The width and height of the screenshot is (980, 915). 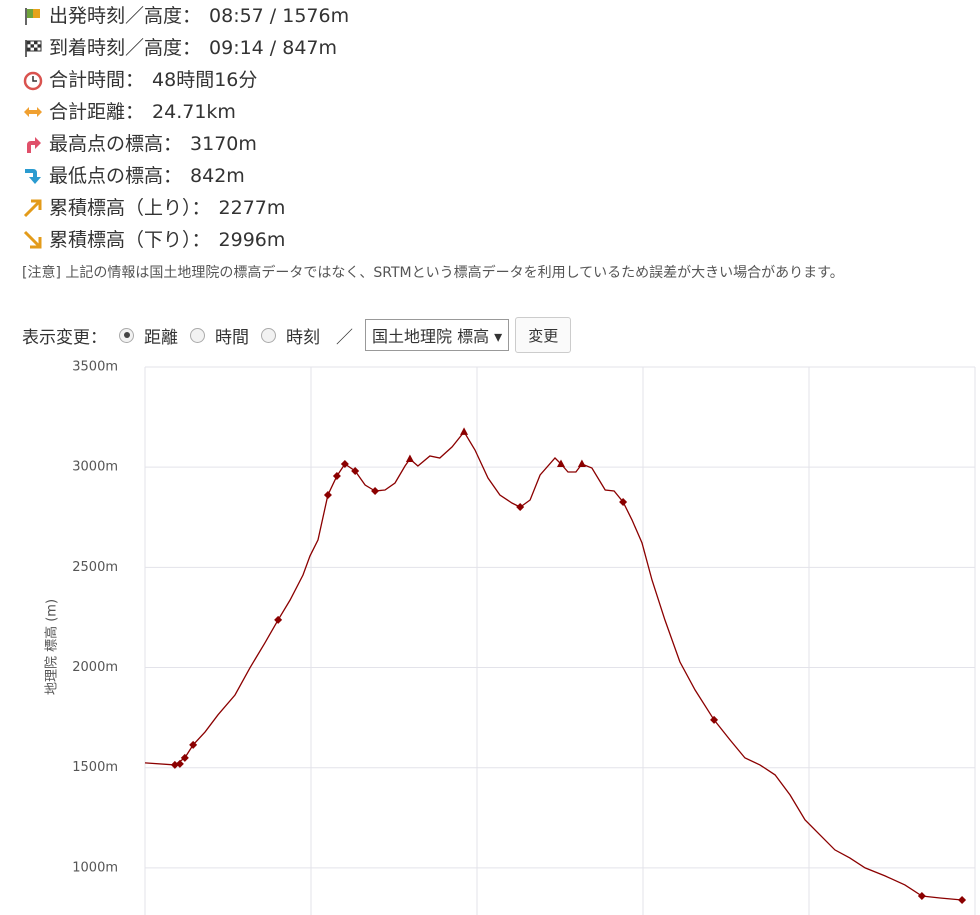 What do you see at coordinates (32, 239) in the screenshot?
I see `descent-icon` at bounding box center [32, 239].